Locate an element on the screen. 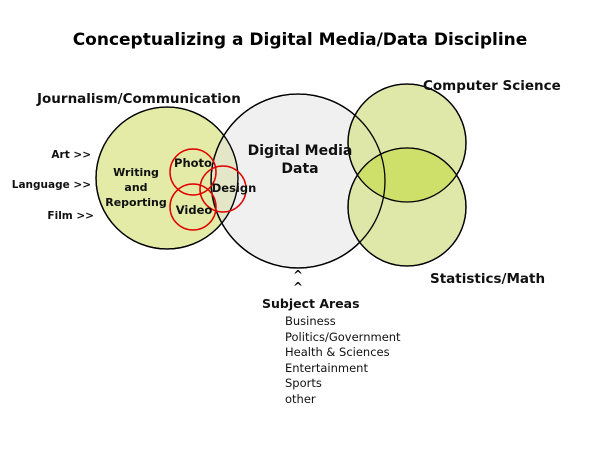 The width and height of the screenshot is (600, 449). caret-top: ^ is located at coordinates (298, 275).